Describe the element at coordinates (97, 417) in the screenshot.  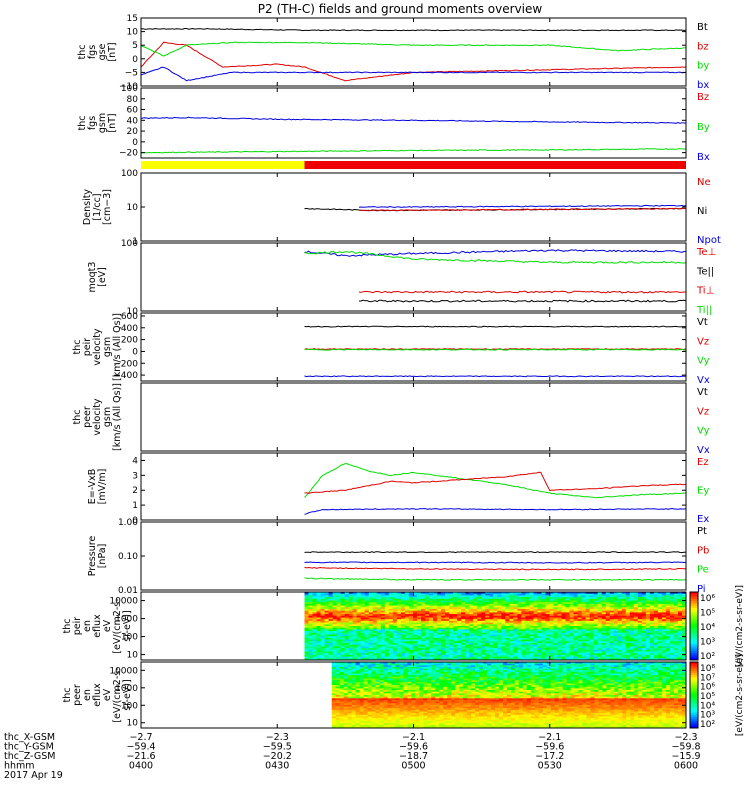
I see `y-axis-label: velocity` at that location.